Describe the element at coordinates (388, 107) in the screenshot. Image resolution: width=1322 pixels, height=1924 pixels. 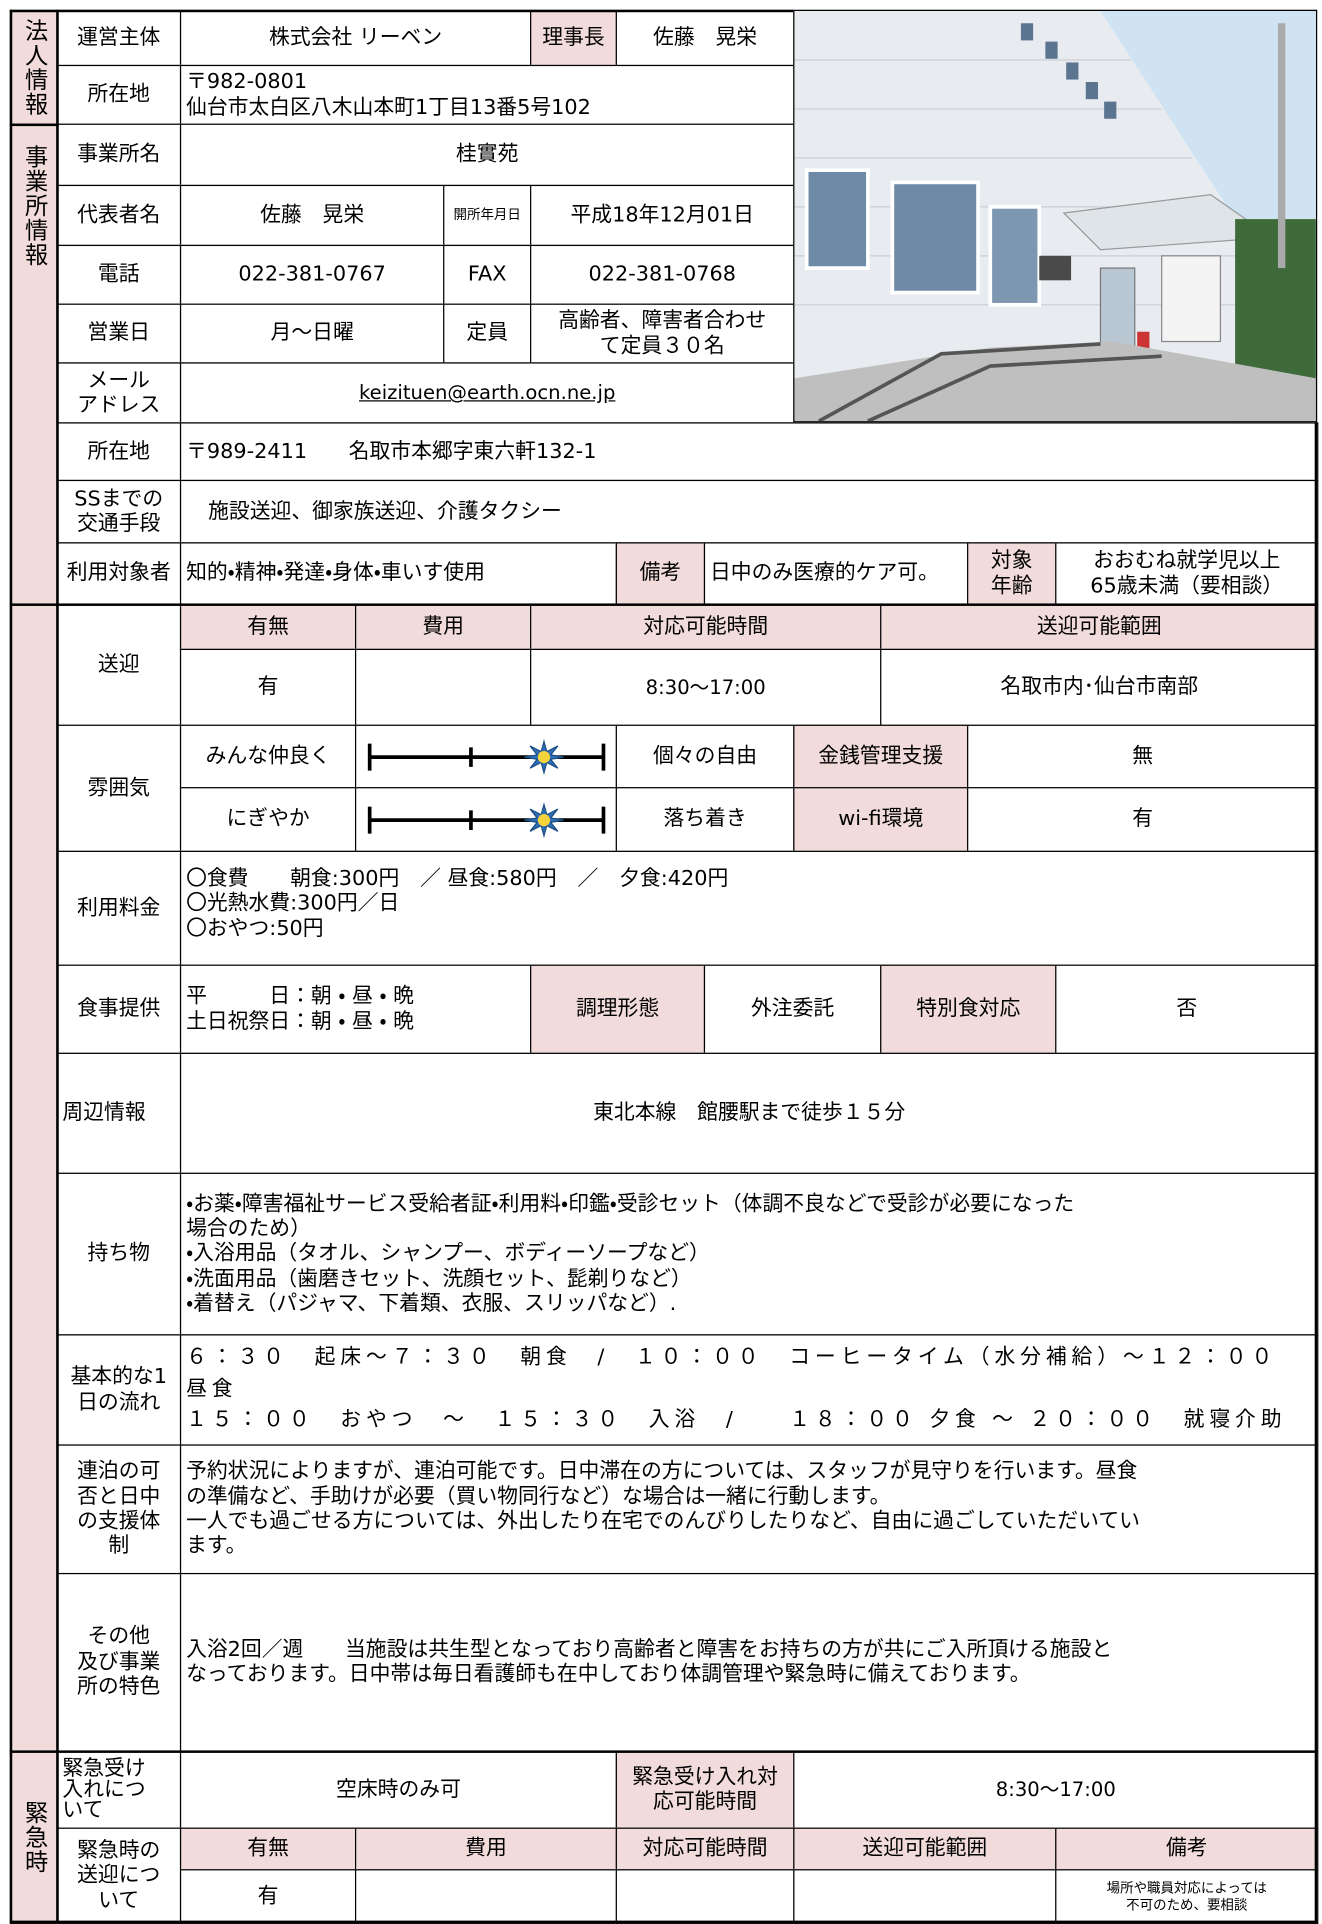
I see `cell-text: 仙台市太白区八木山本町1丁目13番5号102` at that location.